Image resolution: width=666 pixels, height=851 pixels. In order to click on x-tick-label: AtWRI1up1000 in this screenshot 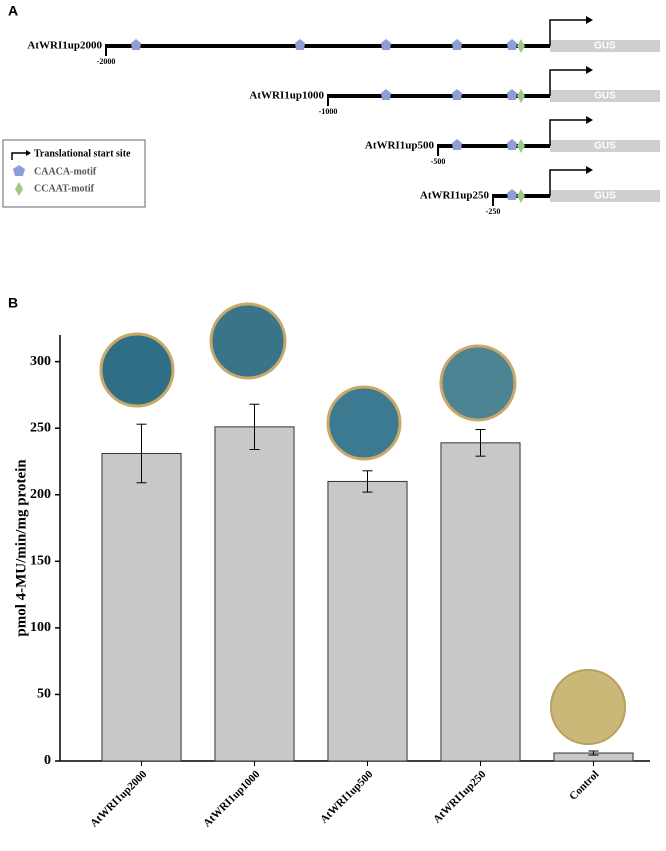, I will do `click(232, 799)`.